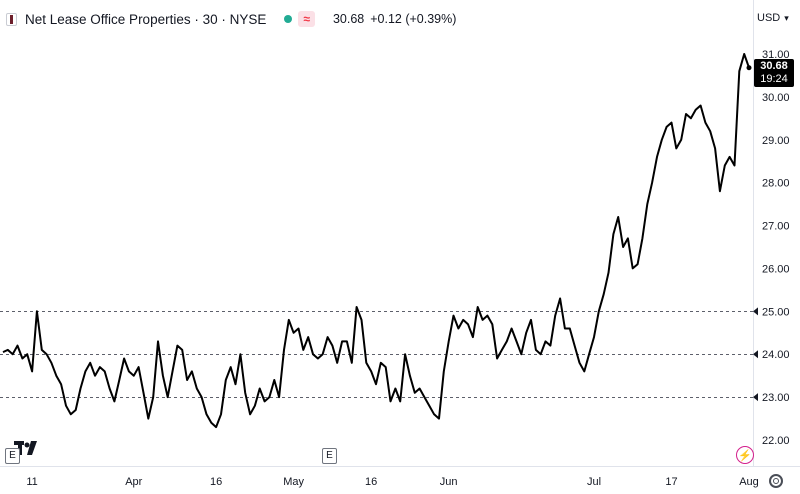 This screenshot has height=494, width=800. I want to click on tradingview-logo-icon, so click(28, 449).